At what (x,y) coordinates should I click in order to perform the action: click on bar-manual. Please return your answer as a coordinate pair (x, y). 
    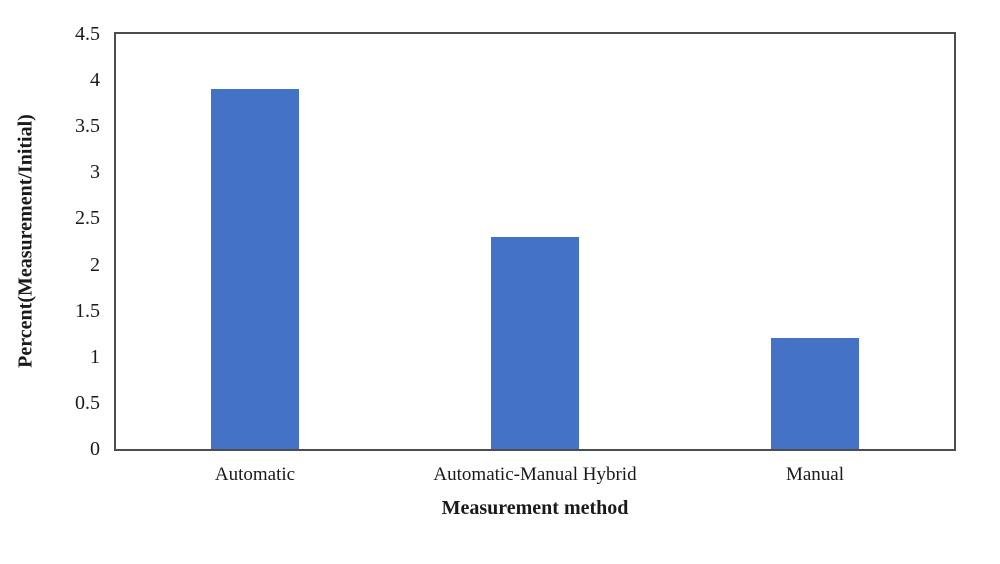
    Looking at the image, I should click on (815, 393).